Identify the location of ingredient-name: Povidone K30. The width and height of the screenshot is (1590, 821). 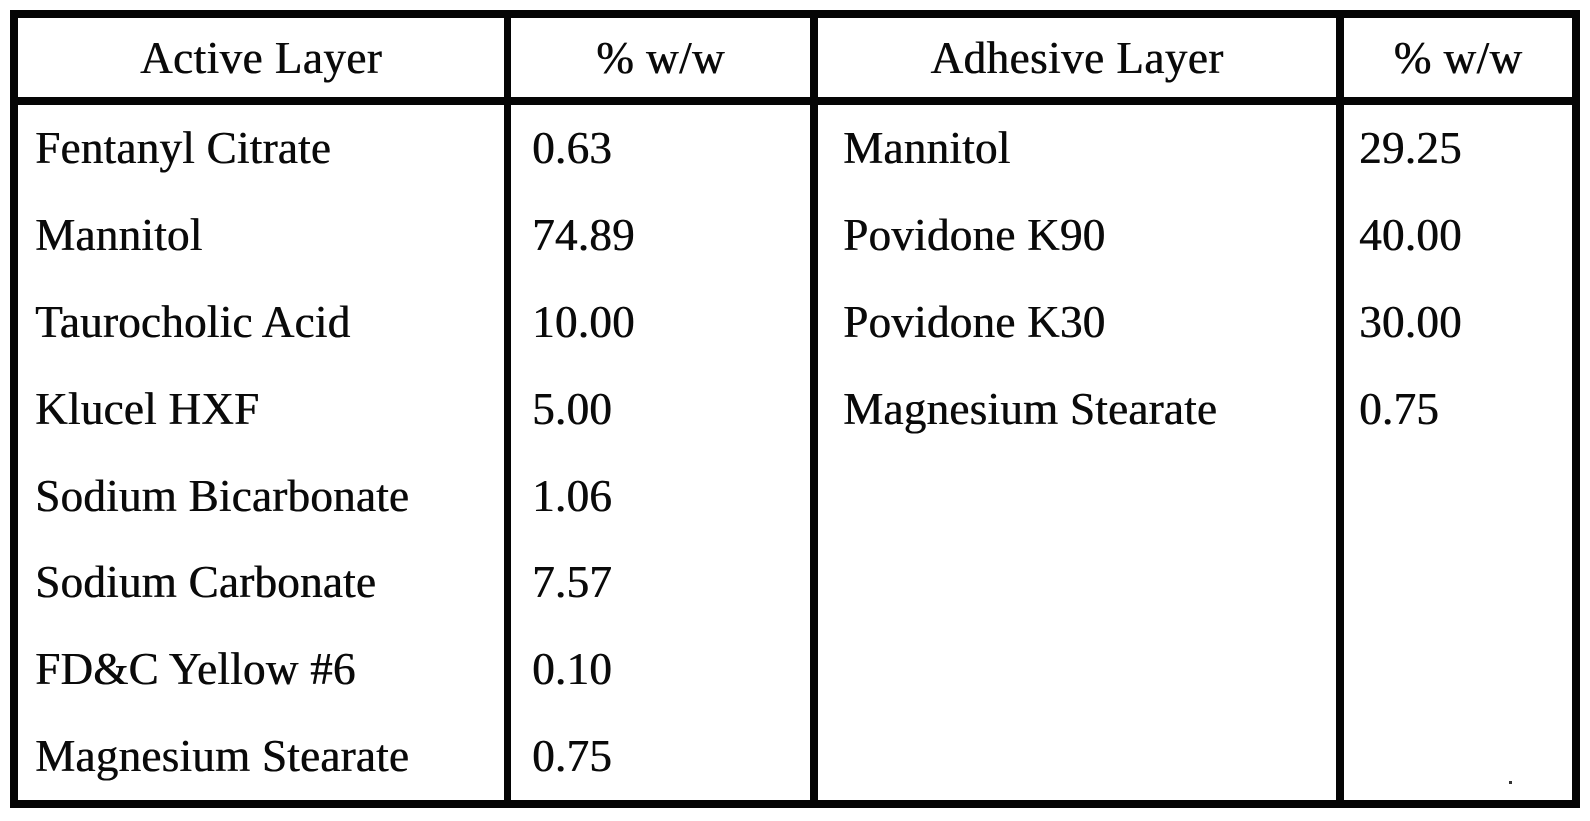
(974, 321).